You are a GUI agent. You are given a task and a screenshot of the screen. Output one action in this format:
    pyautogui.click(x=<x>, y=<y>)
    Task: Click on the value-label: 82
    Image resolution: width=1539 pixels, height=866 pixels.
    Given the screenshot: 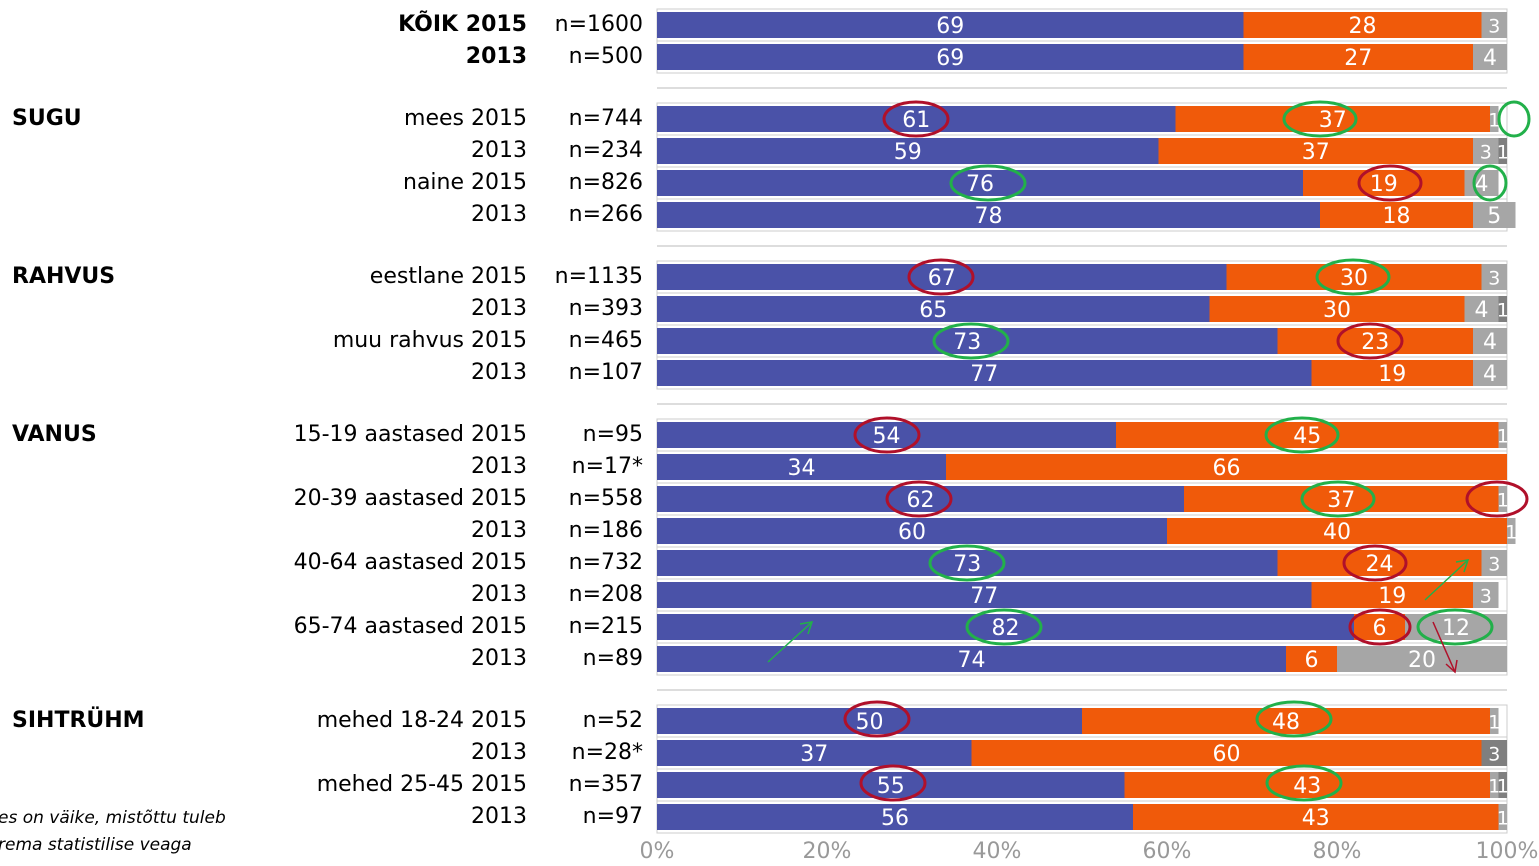 What is the action you would take?
    pyautogui.click(x=1006, y=628)
    